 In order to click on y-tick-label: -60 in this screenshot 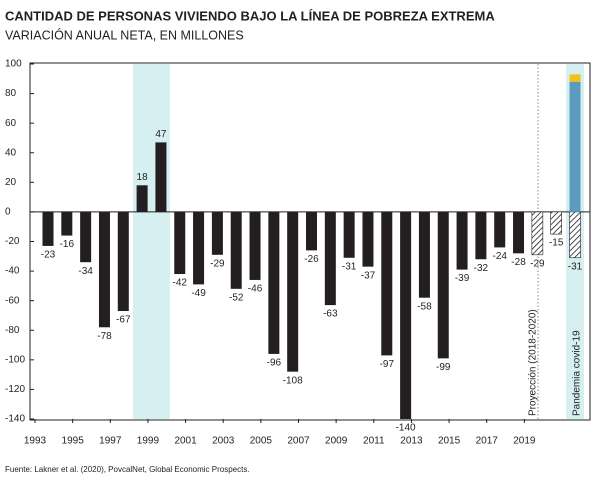, I will do `click(12, 300)`.